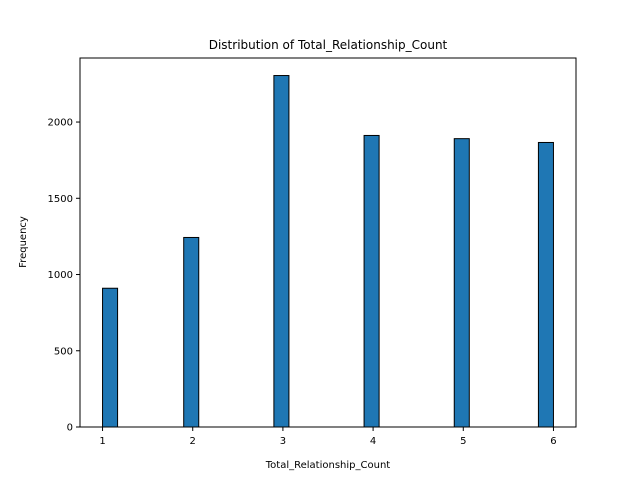 Image resolution: width=640 pixels, height=480 pixels. I want to click on x-tick-label: 3, so click(283, 441).